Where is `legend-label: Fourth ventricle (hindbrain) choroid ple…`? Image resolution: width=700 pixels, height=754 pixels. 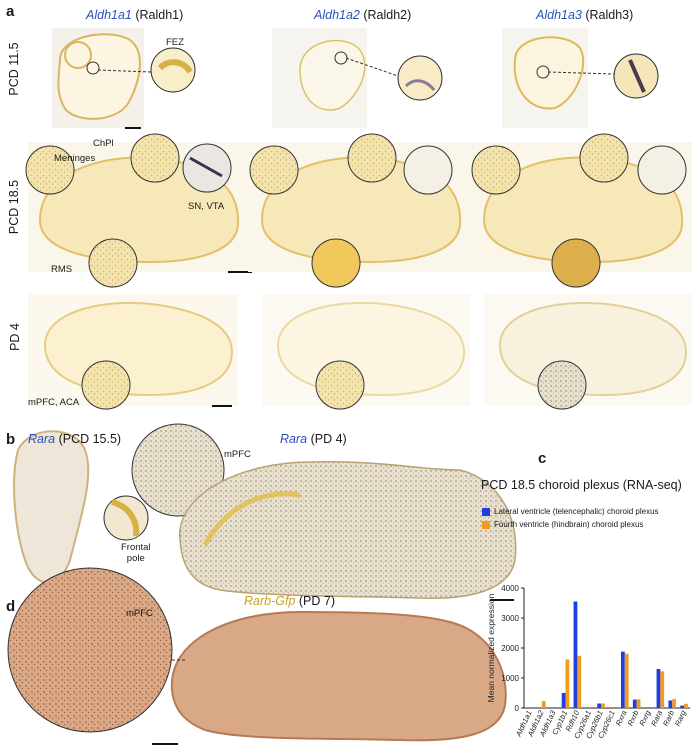
legend-label: Fourth ventricle (hindbrain) choroid ple… is located at coordinates (569, 524).